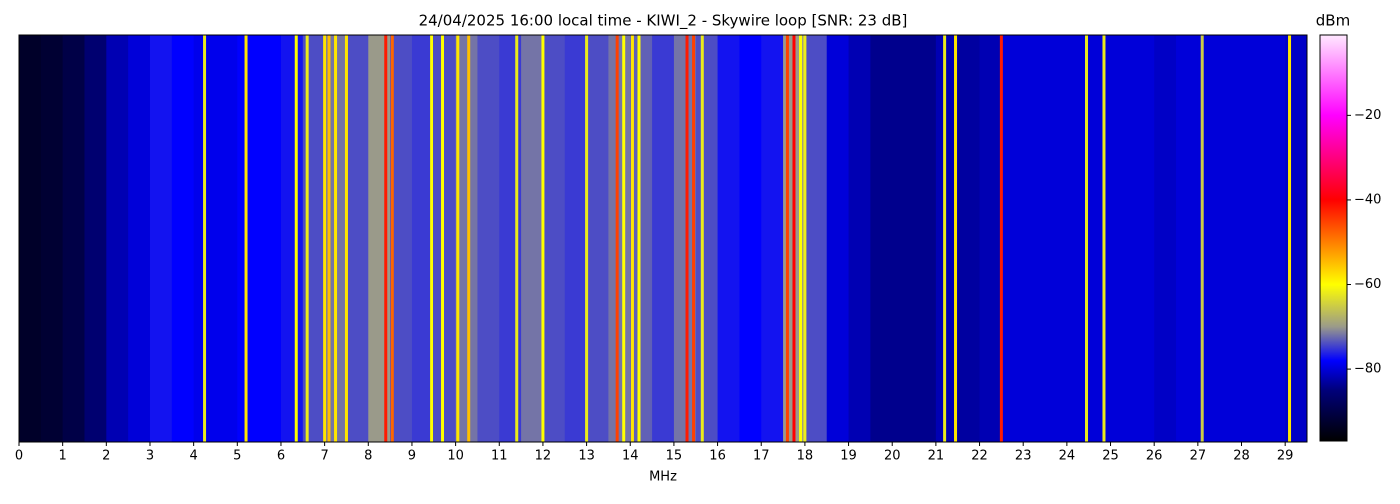 The image size is (1400, 504). What do you see at coordinates (412, 456) in the screenshot?
I see `x-tick-label: 9` at bounding box center [412, 456].